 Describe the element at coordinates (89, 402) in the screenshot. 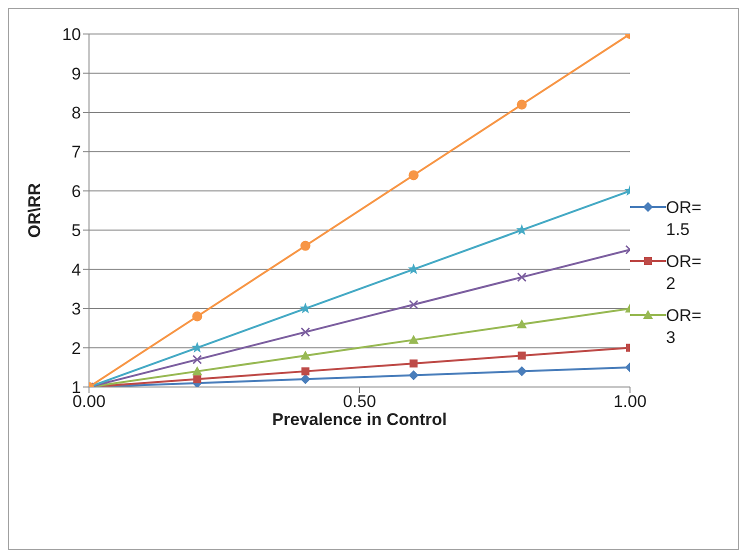

I see `x-tick-label: 0.00` at that location.